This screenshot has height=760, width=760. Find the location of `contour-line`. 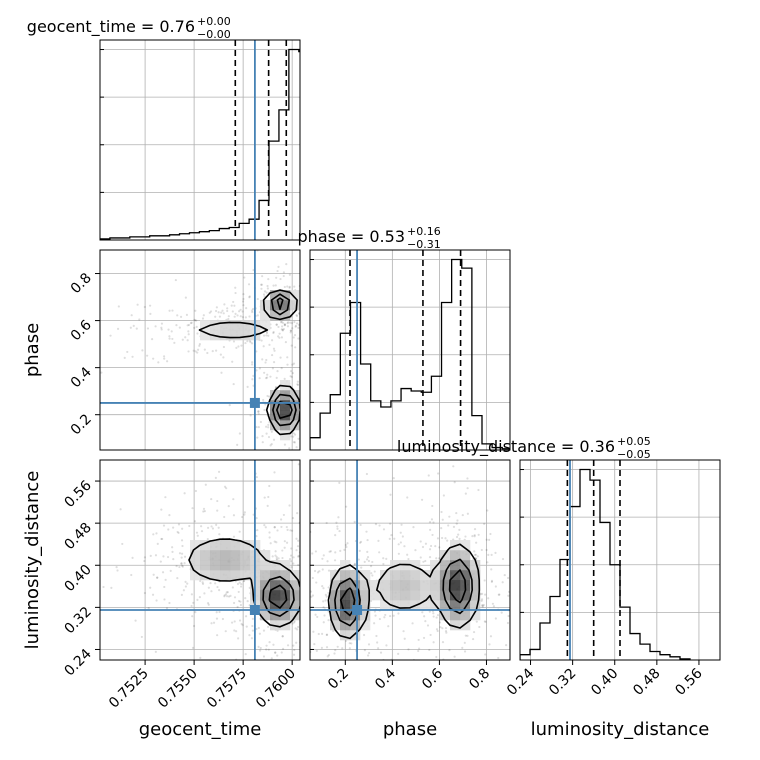

contour-line is located at coordinates (278, 596).